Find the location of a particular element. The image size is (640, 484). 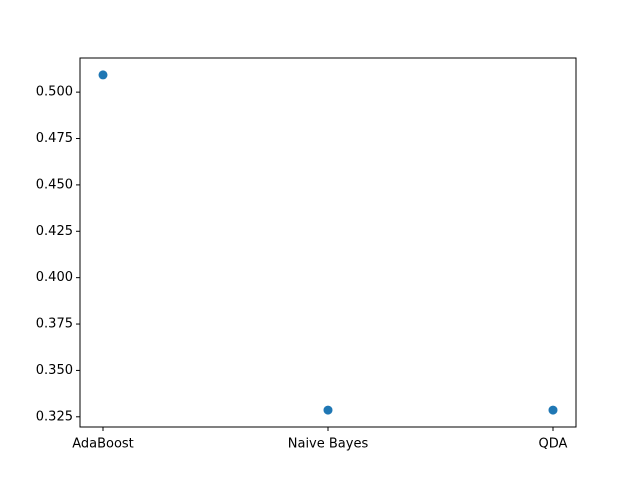

y-tick-label: 0.350 is located at coordinates (54, 370).